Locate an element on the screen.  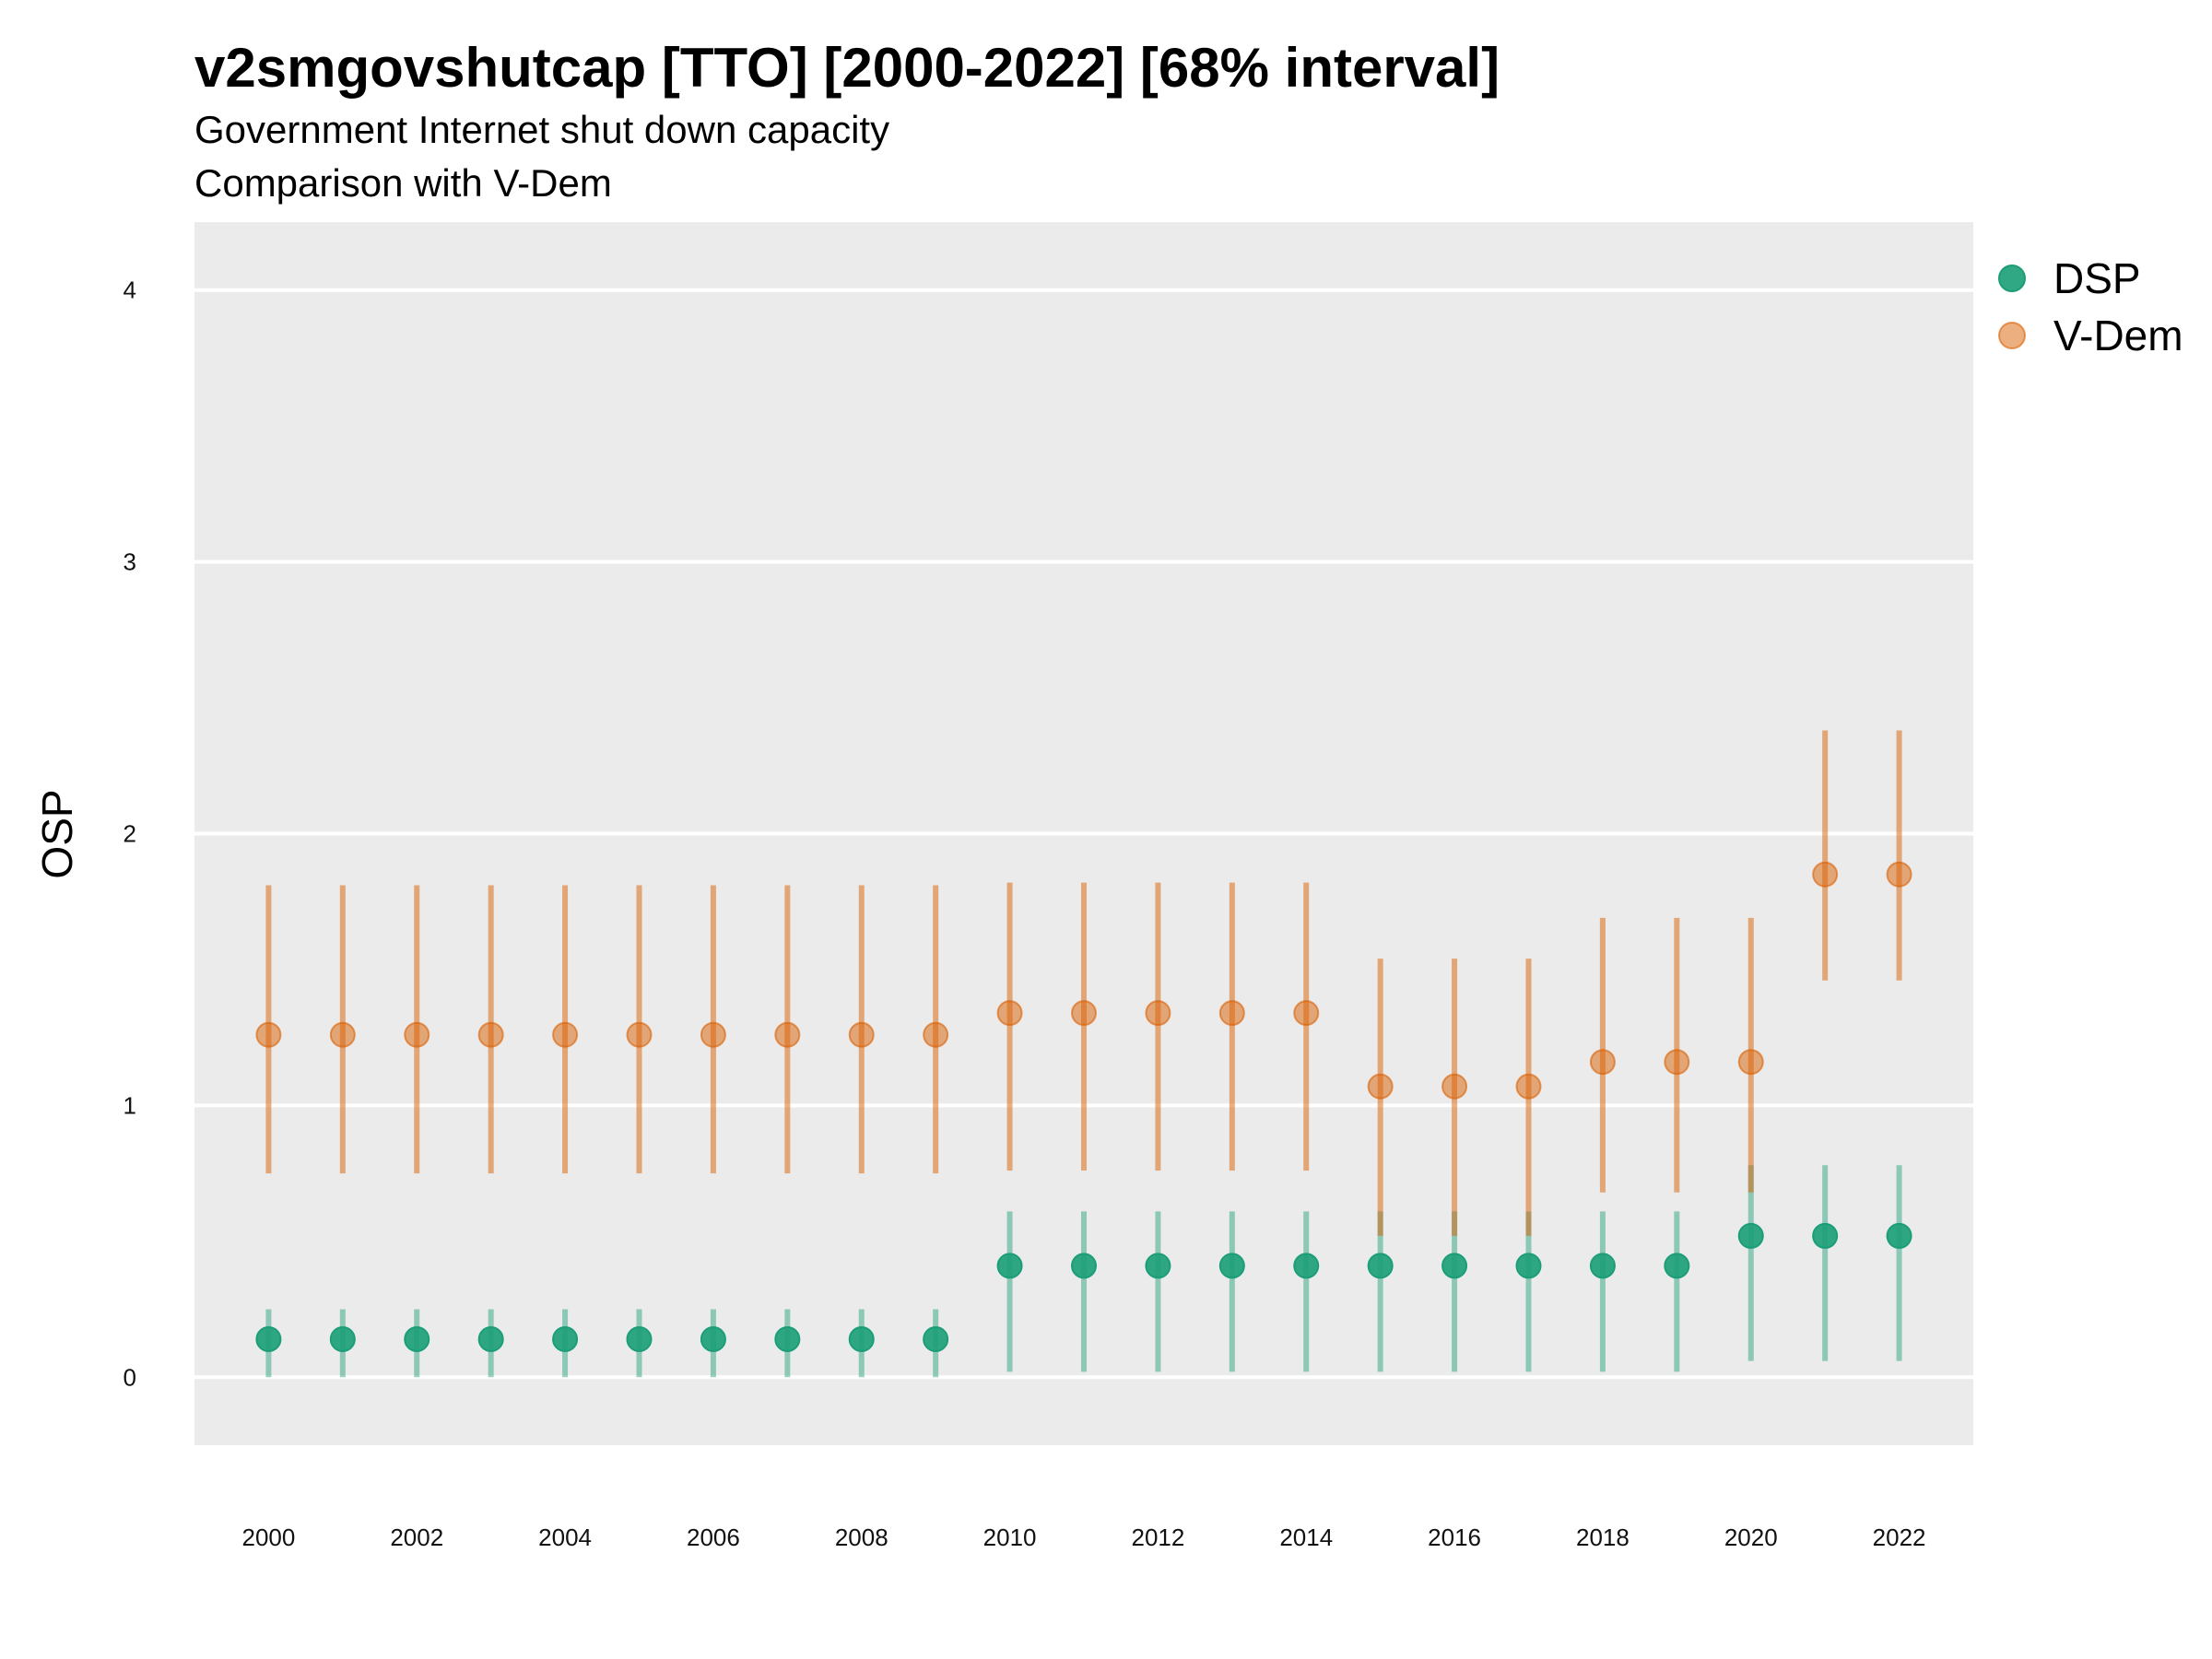
x-tick-label: 2008 is located at coordinates (861, 1537).